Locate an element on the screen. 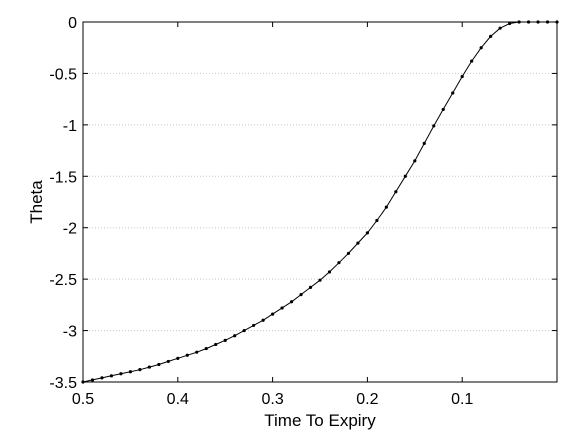  x-tick-label: 0.4 is located at coordinates (178, 399).